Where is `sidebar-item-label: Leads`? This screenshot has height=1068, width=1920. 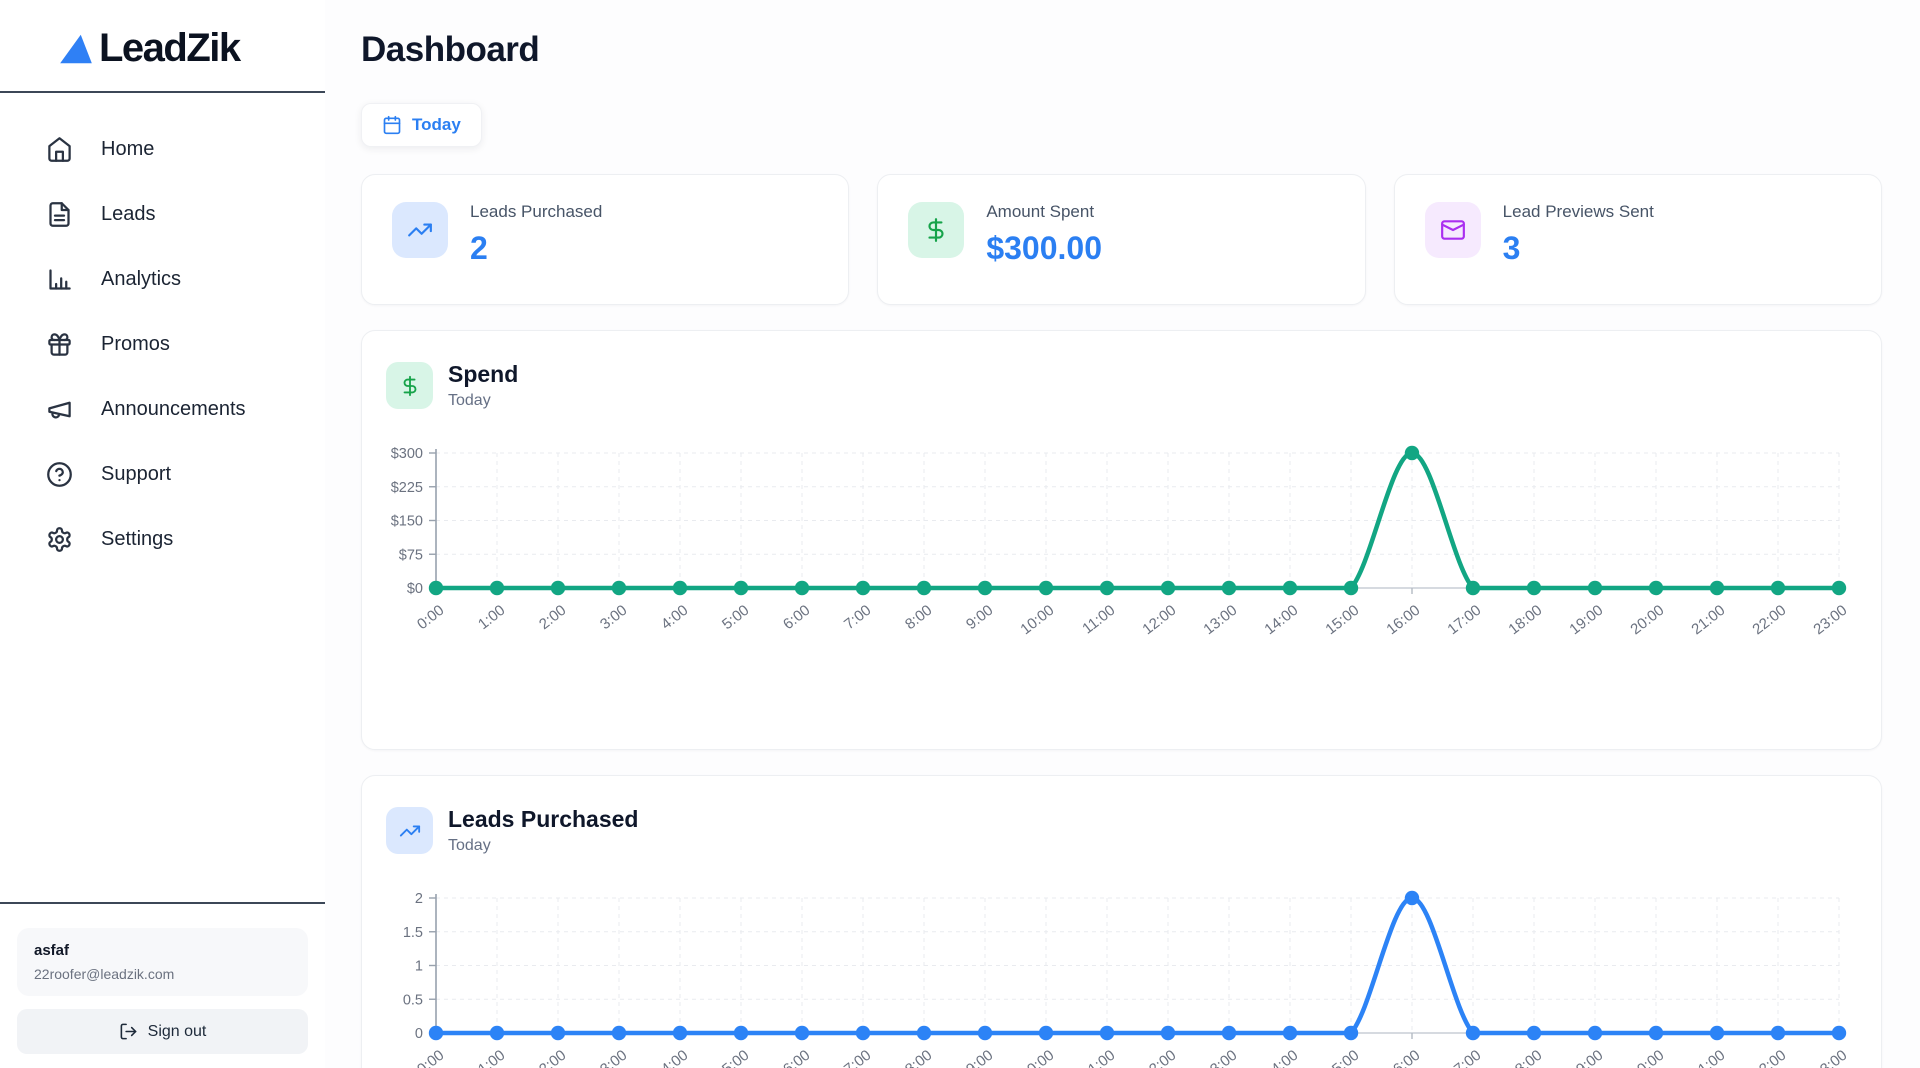
sidebar-item-label: Leads is located at coordinates (128, 214).